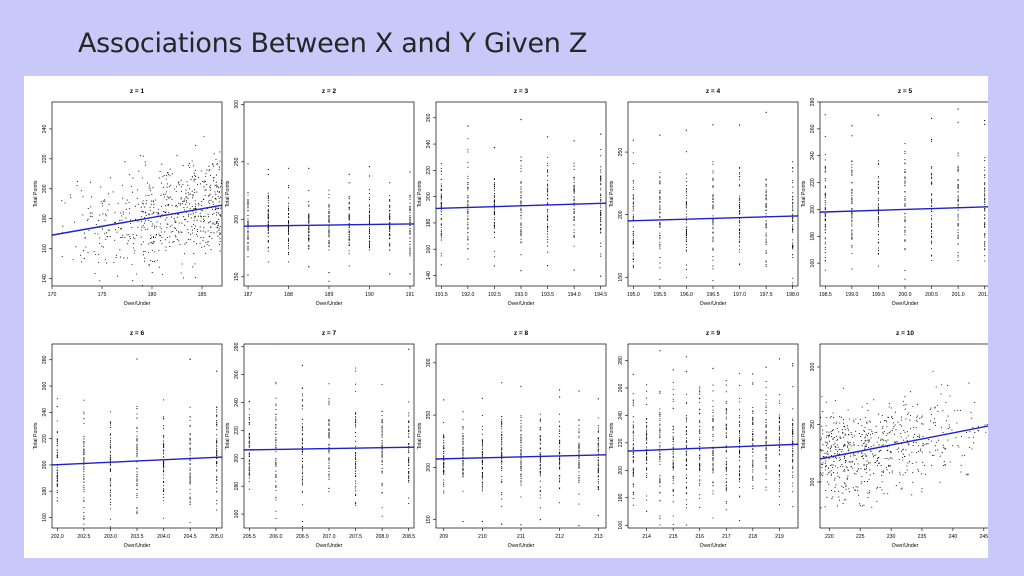  What do you see at coordinates (905, 194) in the screenshot?
I see `plot-frame` at bounding box center [905, 194].